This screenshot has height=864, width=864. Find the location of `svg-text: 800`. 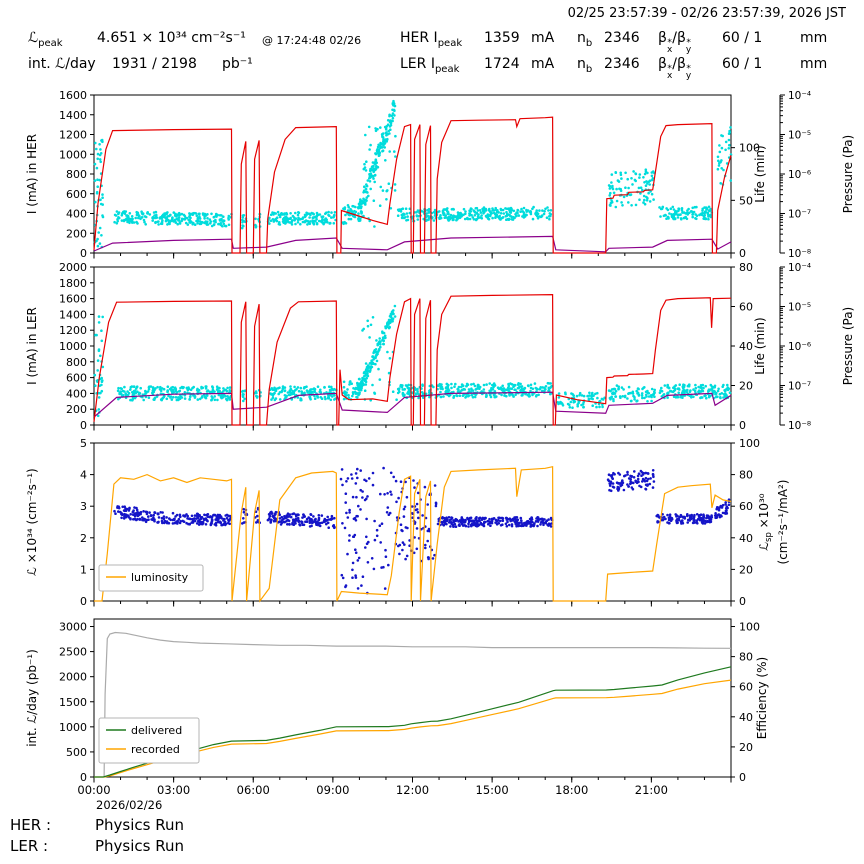

svg-text: 800 is located at coordinates (76, 362).